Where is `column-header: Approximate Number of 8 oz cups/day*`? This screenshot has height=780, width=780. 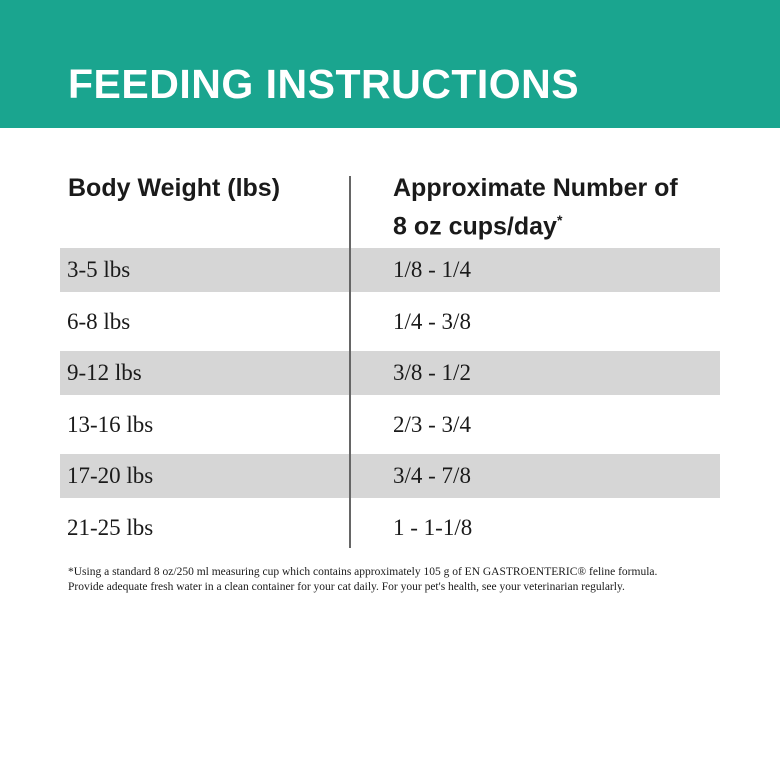 column-header: Approximate Number of 8 oz cups/day* is located at coordinates (543, 207).